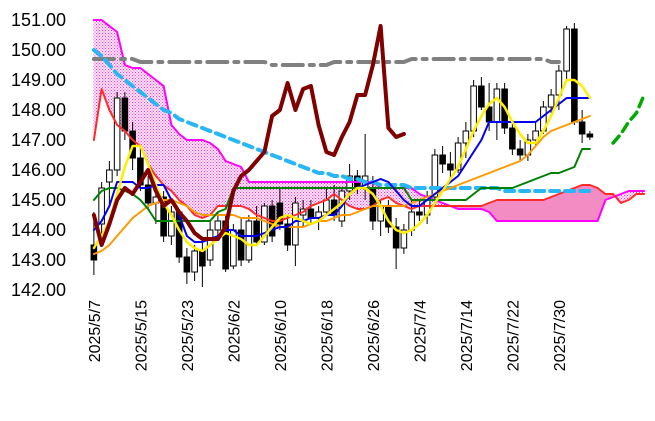 The width and height of the screenshot is (655, 421). Describe the element at coordinates (141, 335) in the screenshot. I see `x-tick-label: 2025/5/15` at that location.